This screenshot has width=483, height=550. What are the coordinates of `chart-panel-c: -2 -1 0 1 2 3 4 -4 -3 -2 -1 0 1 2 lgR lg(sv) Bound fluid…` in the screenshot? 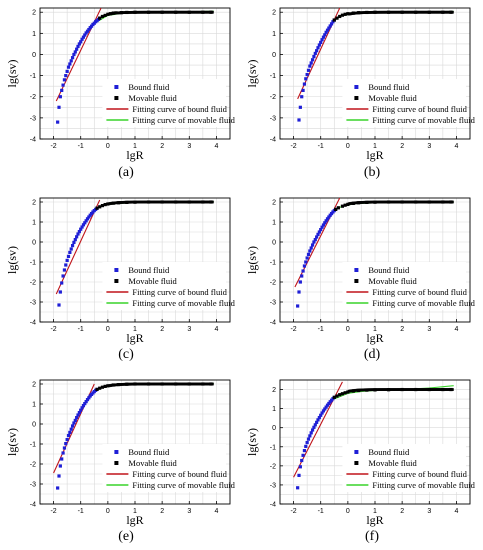 It's located at (120, 279).